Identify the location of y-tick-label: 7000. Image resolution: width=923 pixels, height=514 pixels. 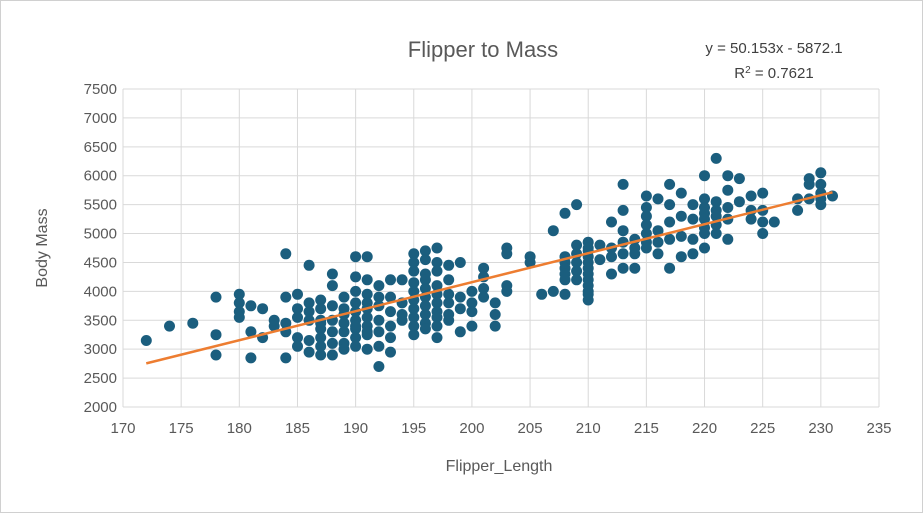
(100, 118).